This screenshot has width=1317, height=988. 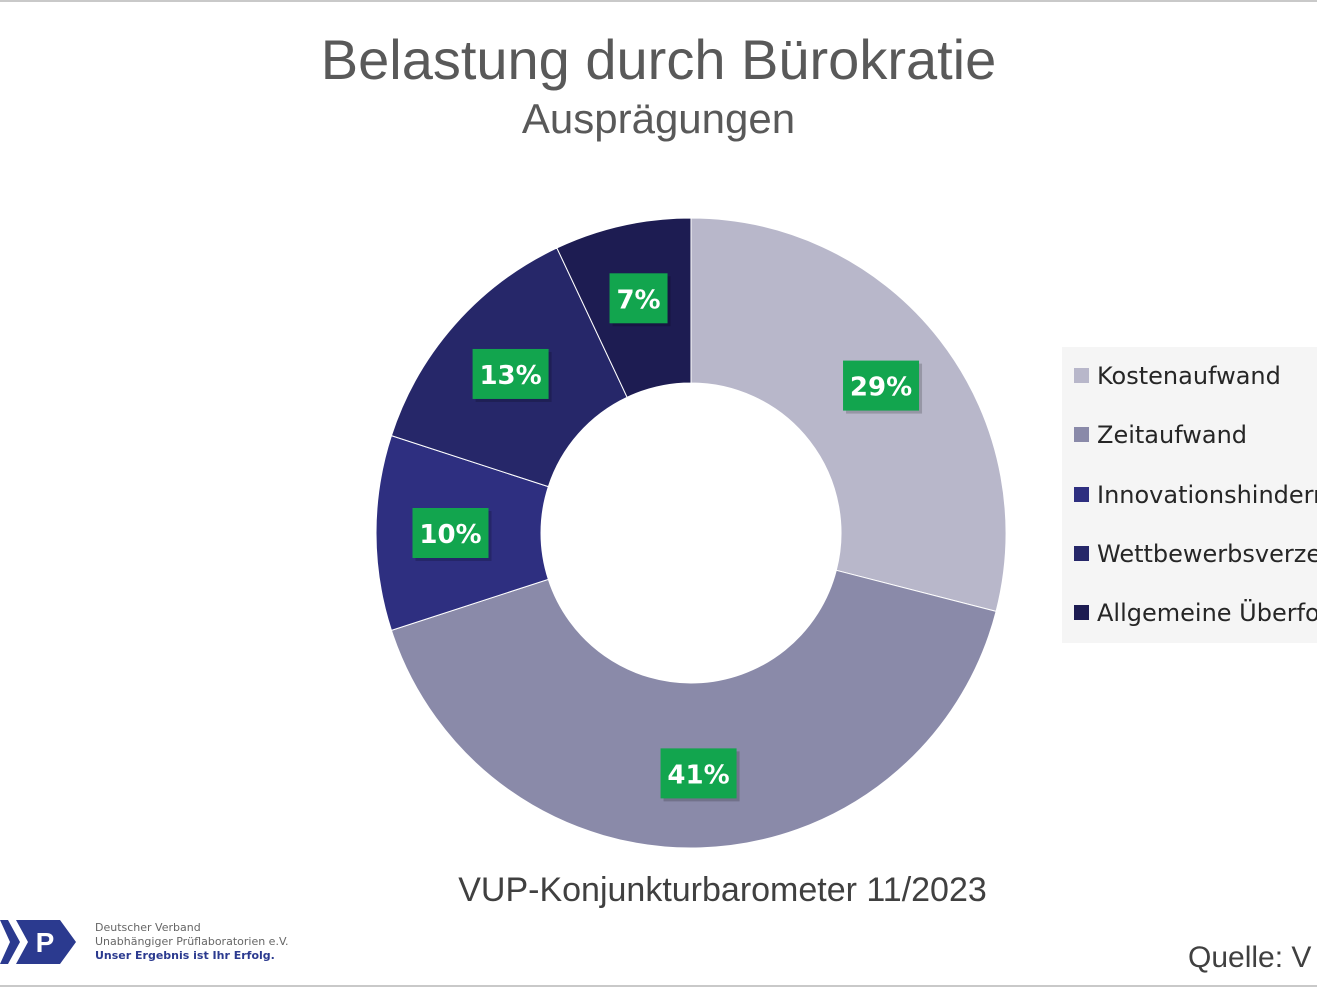 I want to click on legend-item-zeitaufwand: Zeitaufwand, so click(x=1160, y=435).